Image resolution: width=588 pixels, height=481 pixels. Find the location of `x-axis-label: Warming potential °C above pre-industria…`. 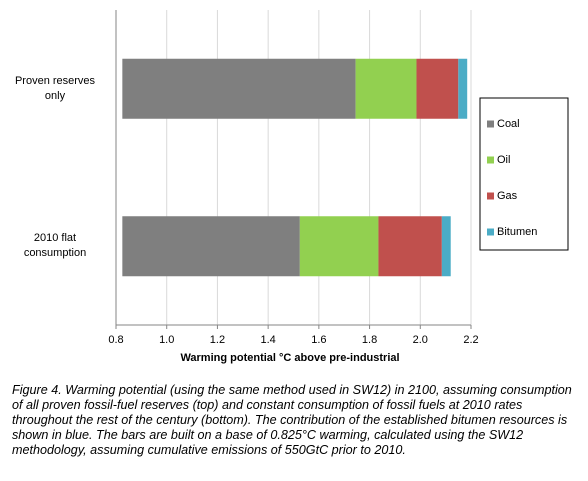

x-axis-label: Warming potential °C above pre-industria… is located at coordinates (289, 358).